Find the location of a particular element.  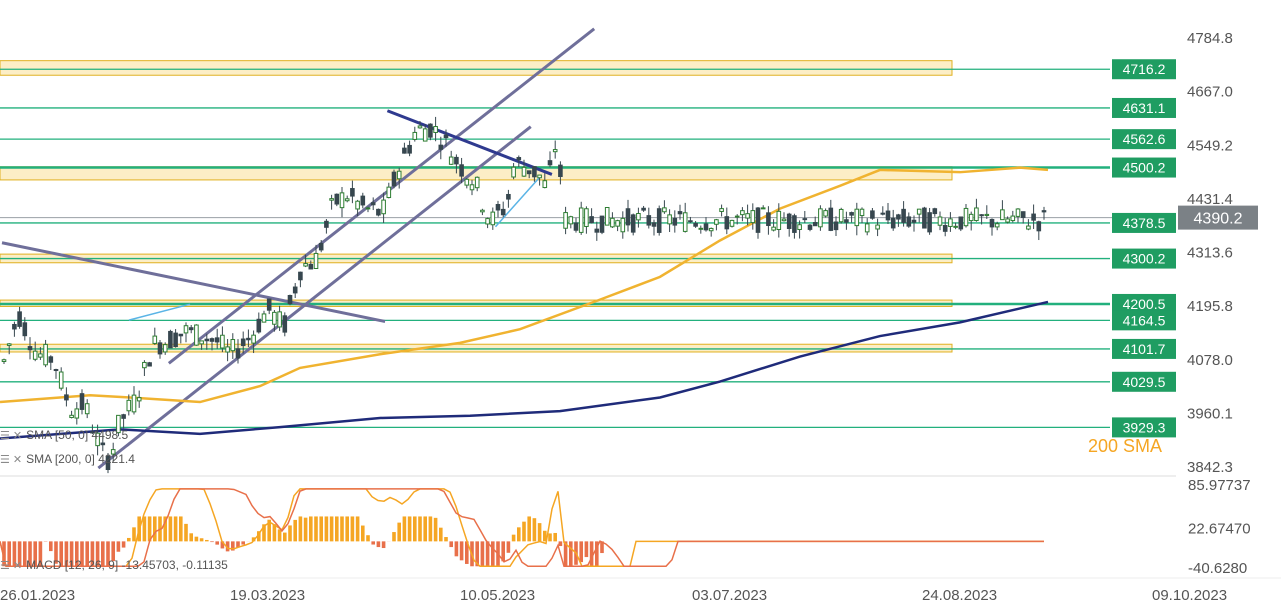

level-badge-text: 4500.2 is located at coordinates (1144, 168).